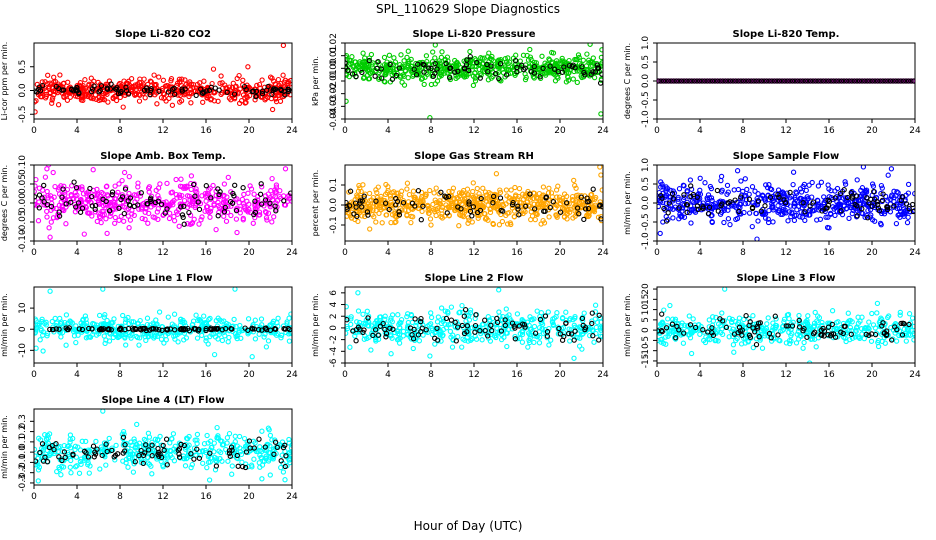  What do you see at coordinates (162, 253) in the screenshot?
I see `x-tick-label: 12` at bounding box center [162, 253].